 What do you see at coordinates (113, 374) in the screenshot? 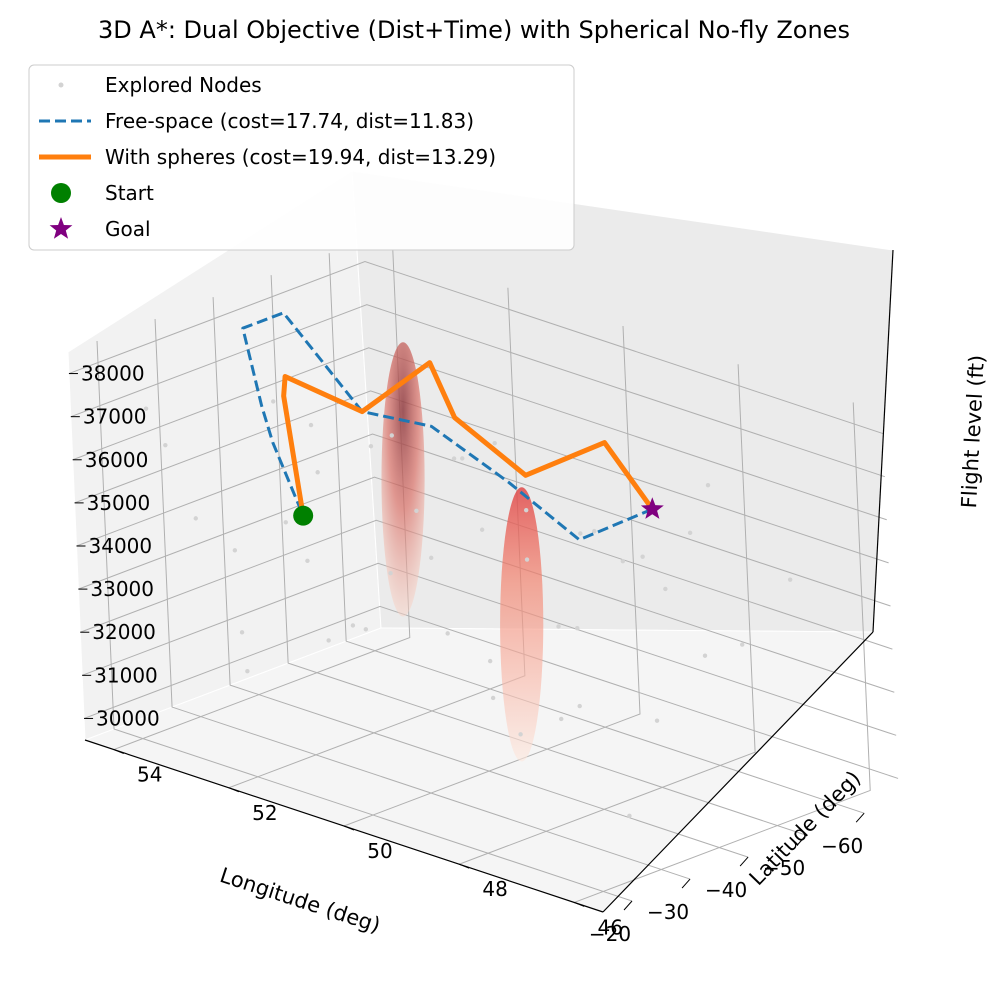
I see `z-tick-label: 38000` at bounding box center [113, 374].